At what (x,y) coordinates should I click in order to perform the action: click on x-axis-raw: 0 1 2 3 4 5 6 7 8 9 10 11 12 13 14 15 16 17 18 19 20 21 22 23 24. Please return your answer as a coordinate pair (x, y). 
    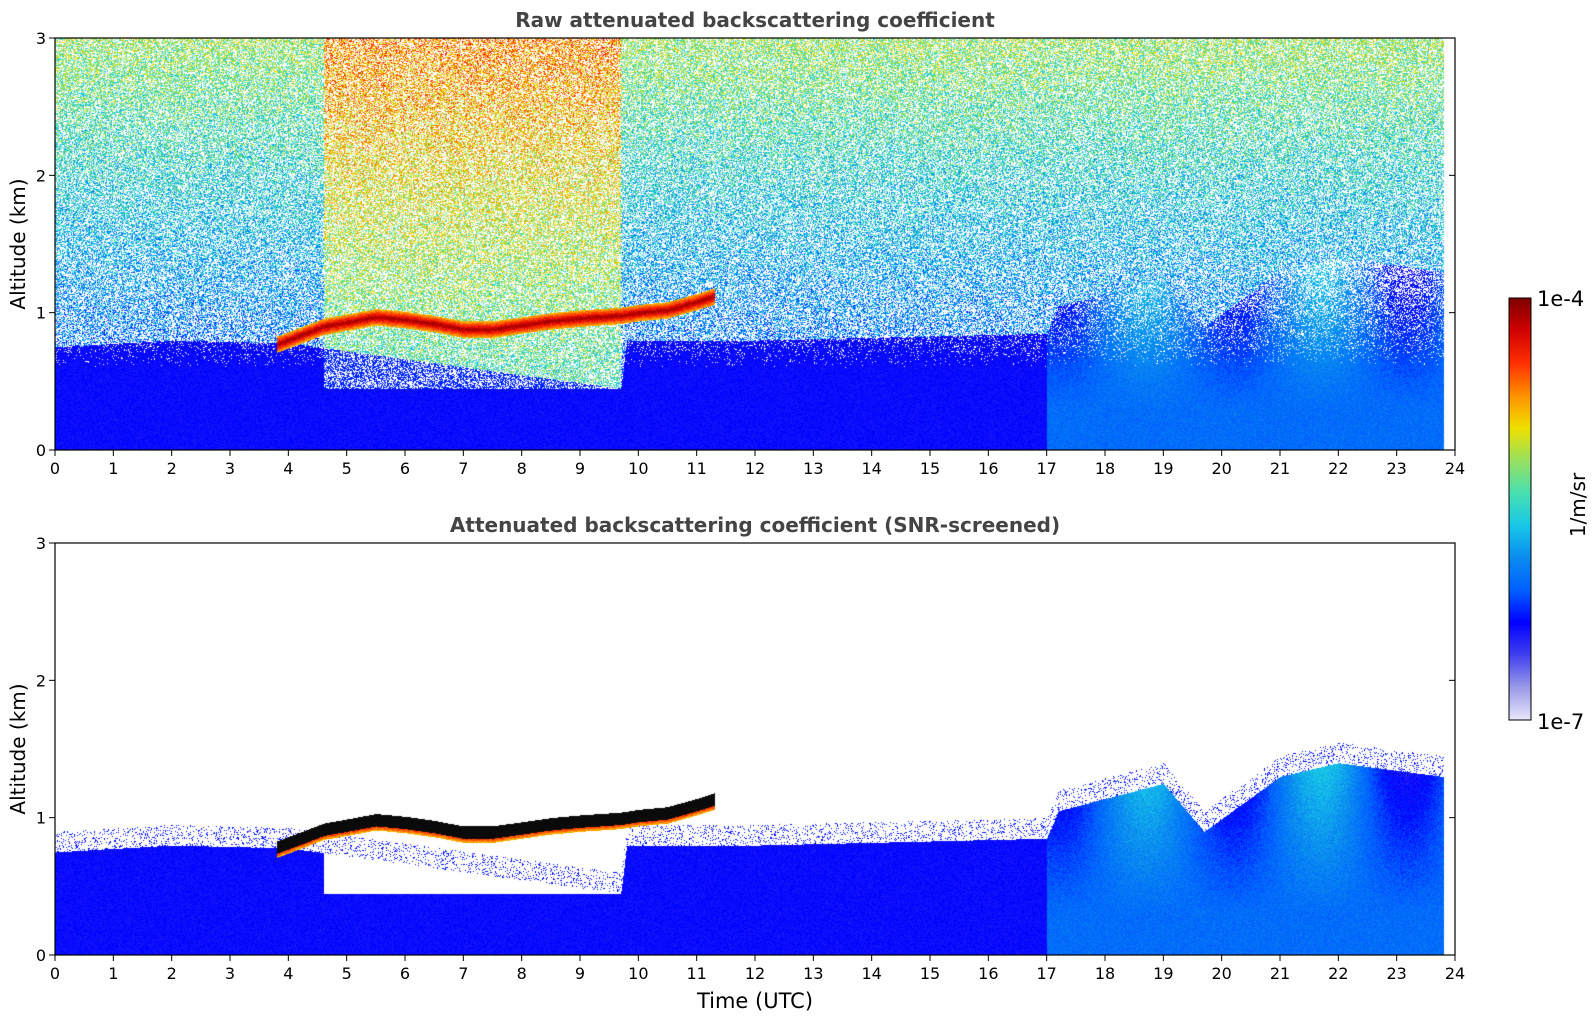
    Looking at the image, I should click on (757, 464).